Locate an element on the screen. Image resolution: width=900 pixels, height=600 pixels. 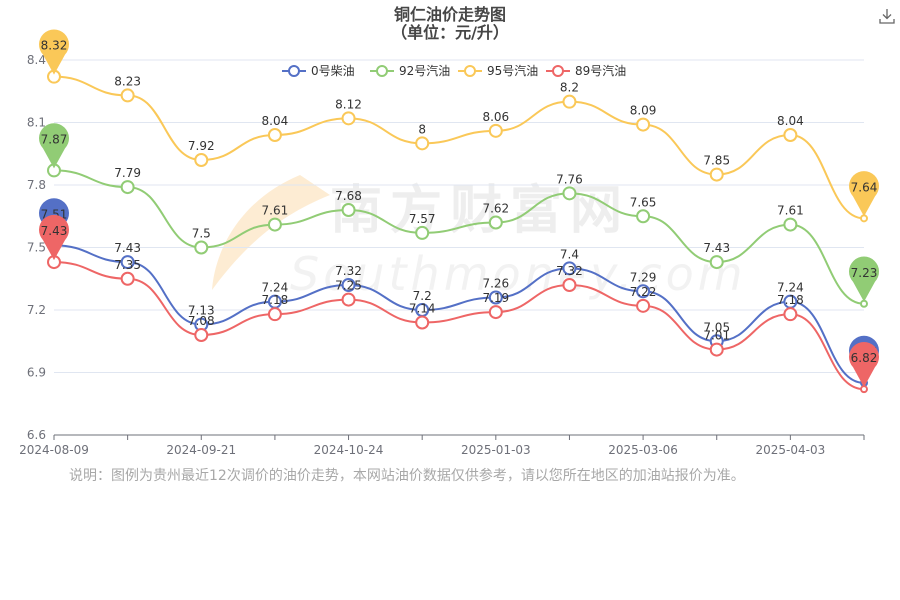
data-label: 7.68 is located at coordinates (348, 196).